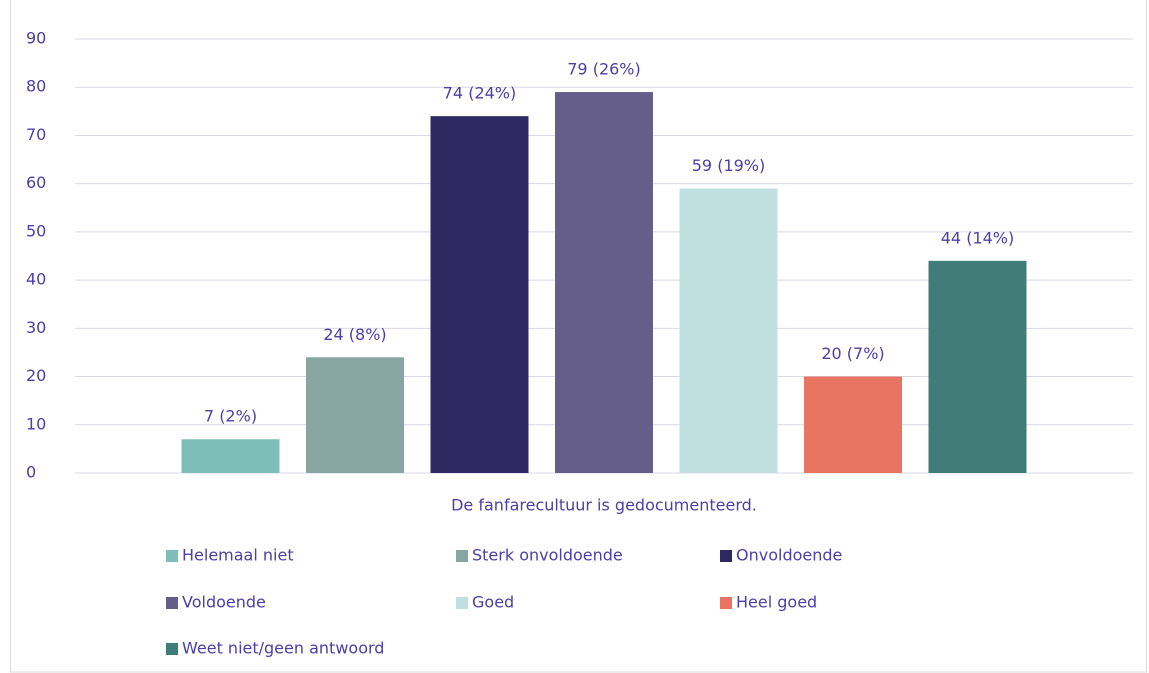  What do you see at coordinates (604, 69) in the screenshot?
I see `data-label: 79 (26%)` at bounding box center [604, 69].